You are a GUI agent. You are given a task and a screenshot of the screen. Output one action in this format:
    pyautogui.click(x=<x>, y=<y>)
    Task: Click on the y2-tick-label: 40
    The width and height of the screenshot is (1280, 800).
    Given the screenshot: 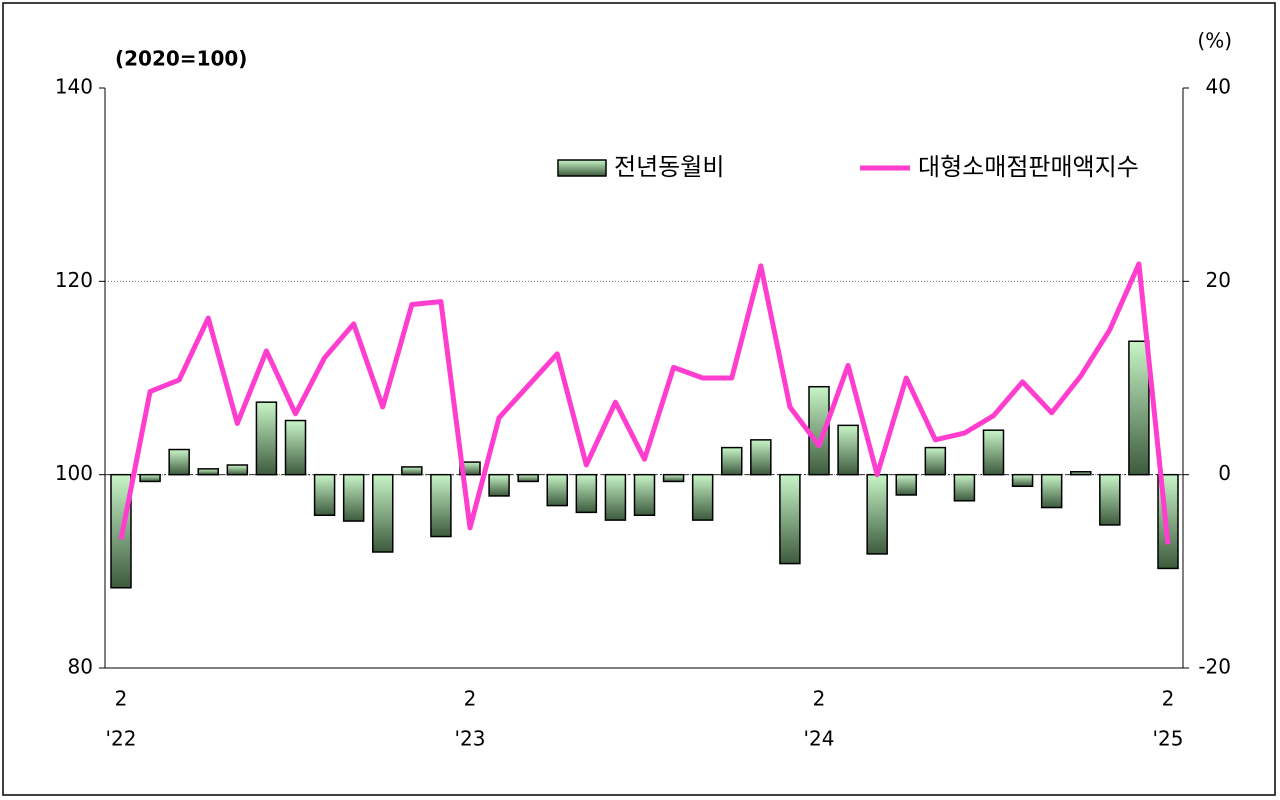 What is the action you would take?
    pyautogui.click(x=1218, y=87)
    